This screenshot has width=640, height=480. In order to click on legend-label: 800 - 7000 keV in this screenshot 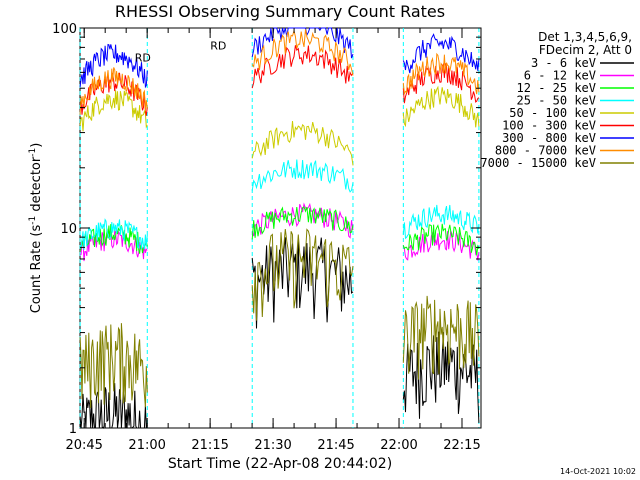, I will do `click(545, 151)`.